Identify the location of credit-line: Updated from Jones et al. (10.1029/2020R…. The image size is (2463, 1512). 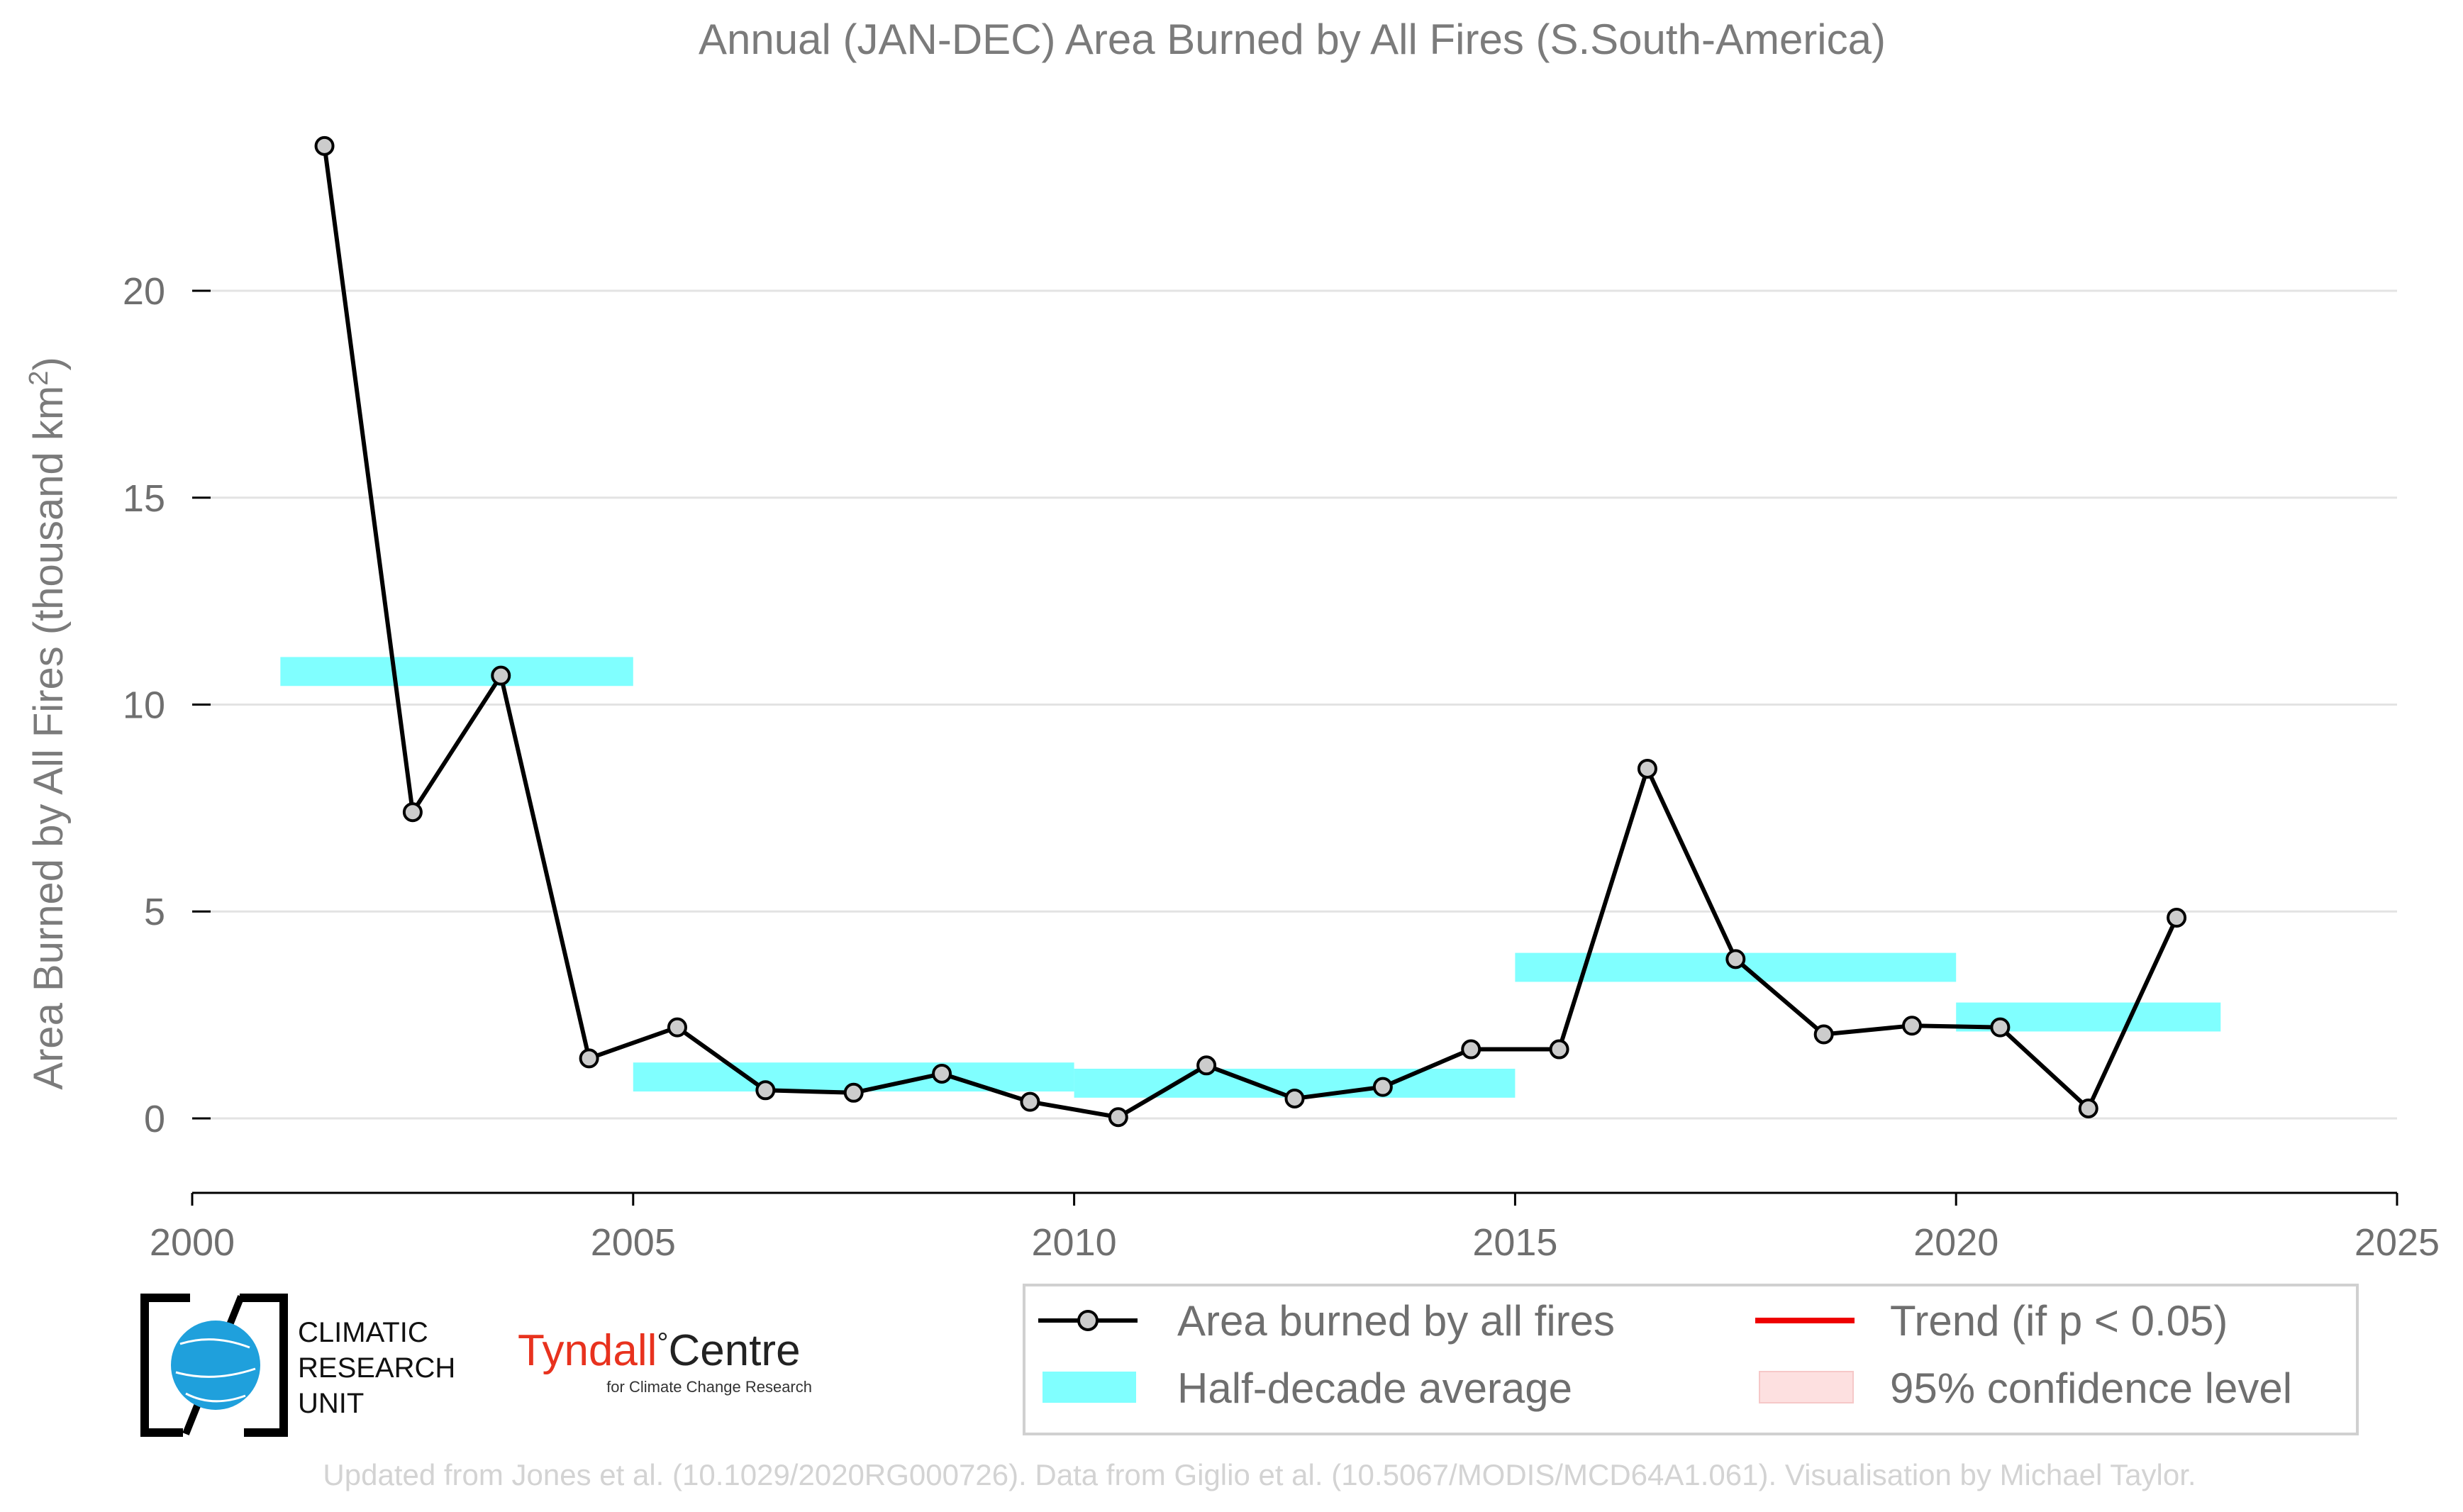
(1260, 1474).